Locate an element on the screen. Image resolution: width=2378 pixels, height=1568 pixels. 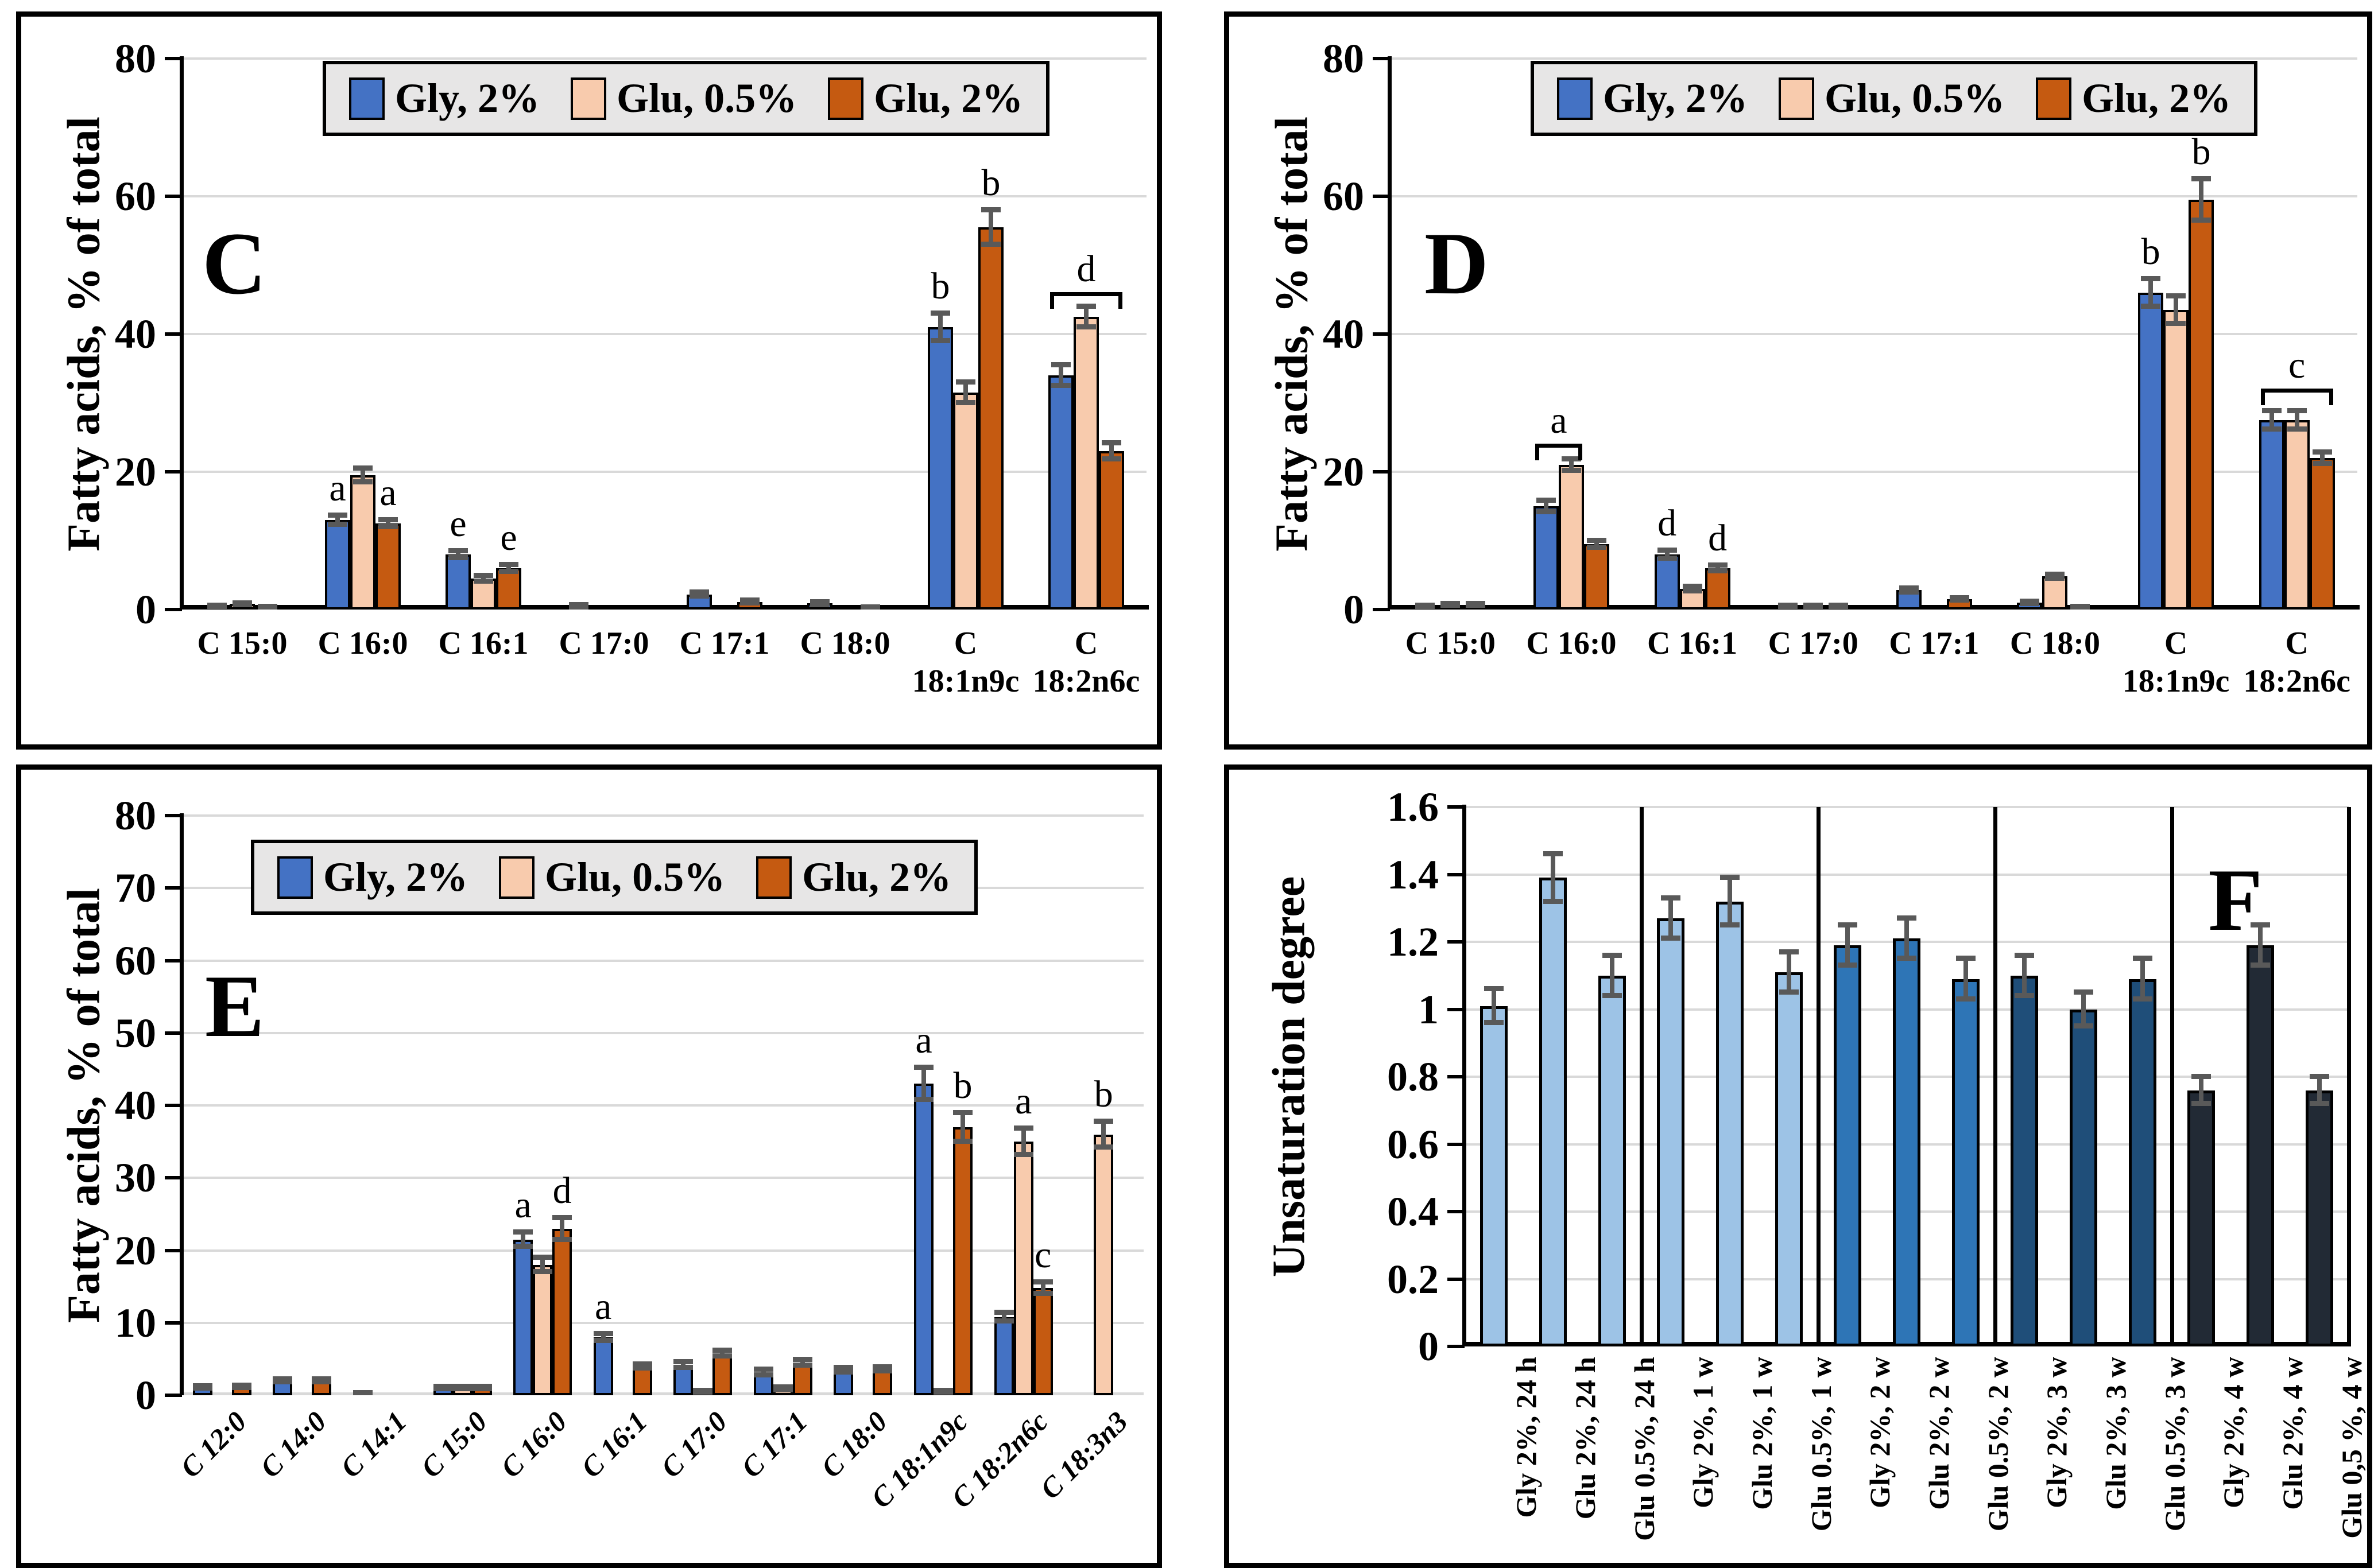
significance-letter: b is located at coordinates (940, 286).